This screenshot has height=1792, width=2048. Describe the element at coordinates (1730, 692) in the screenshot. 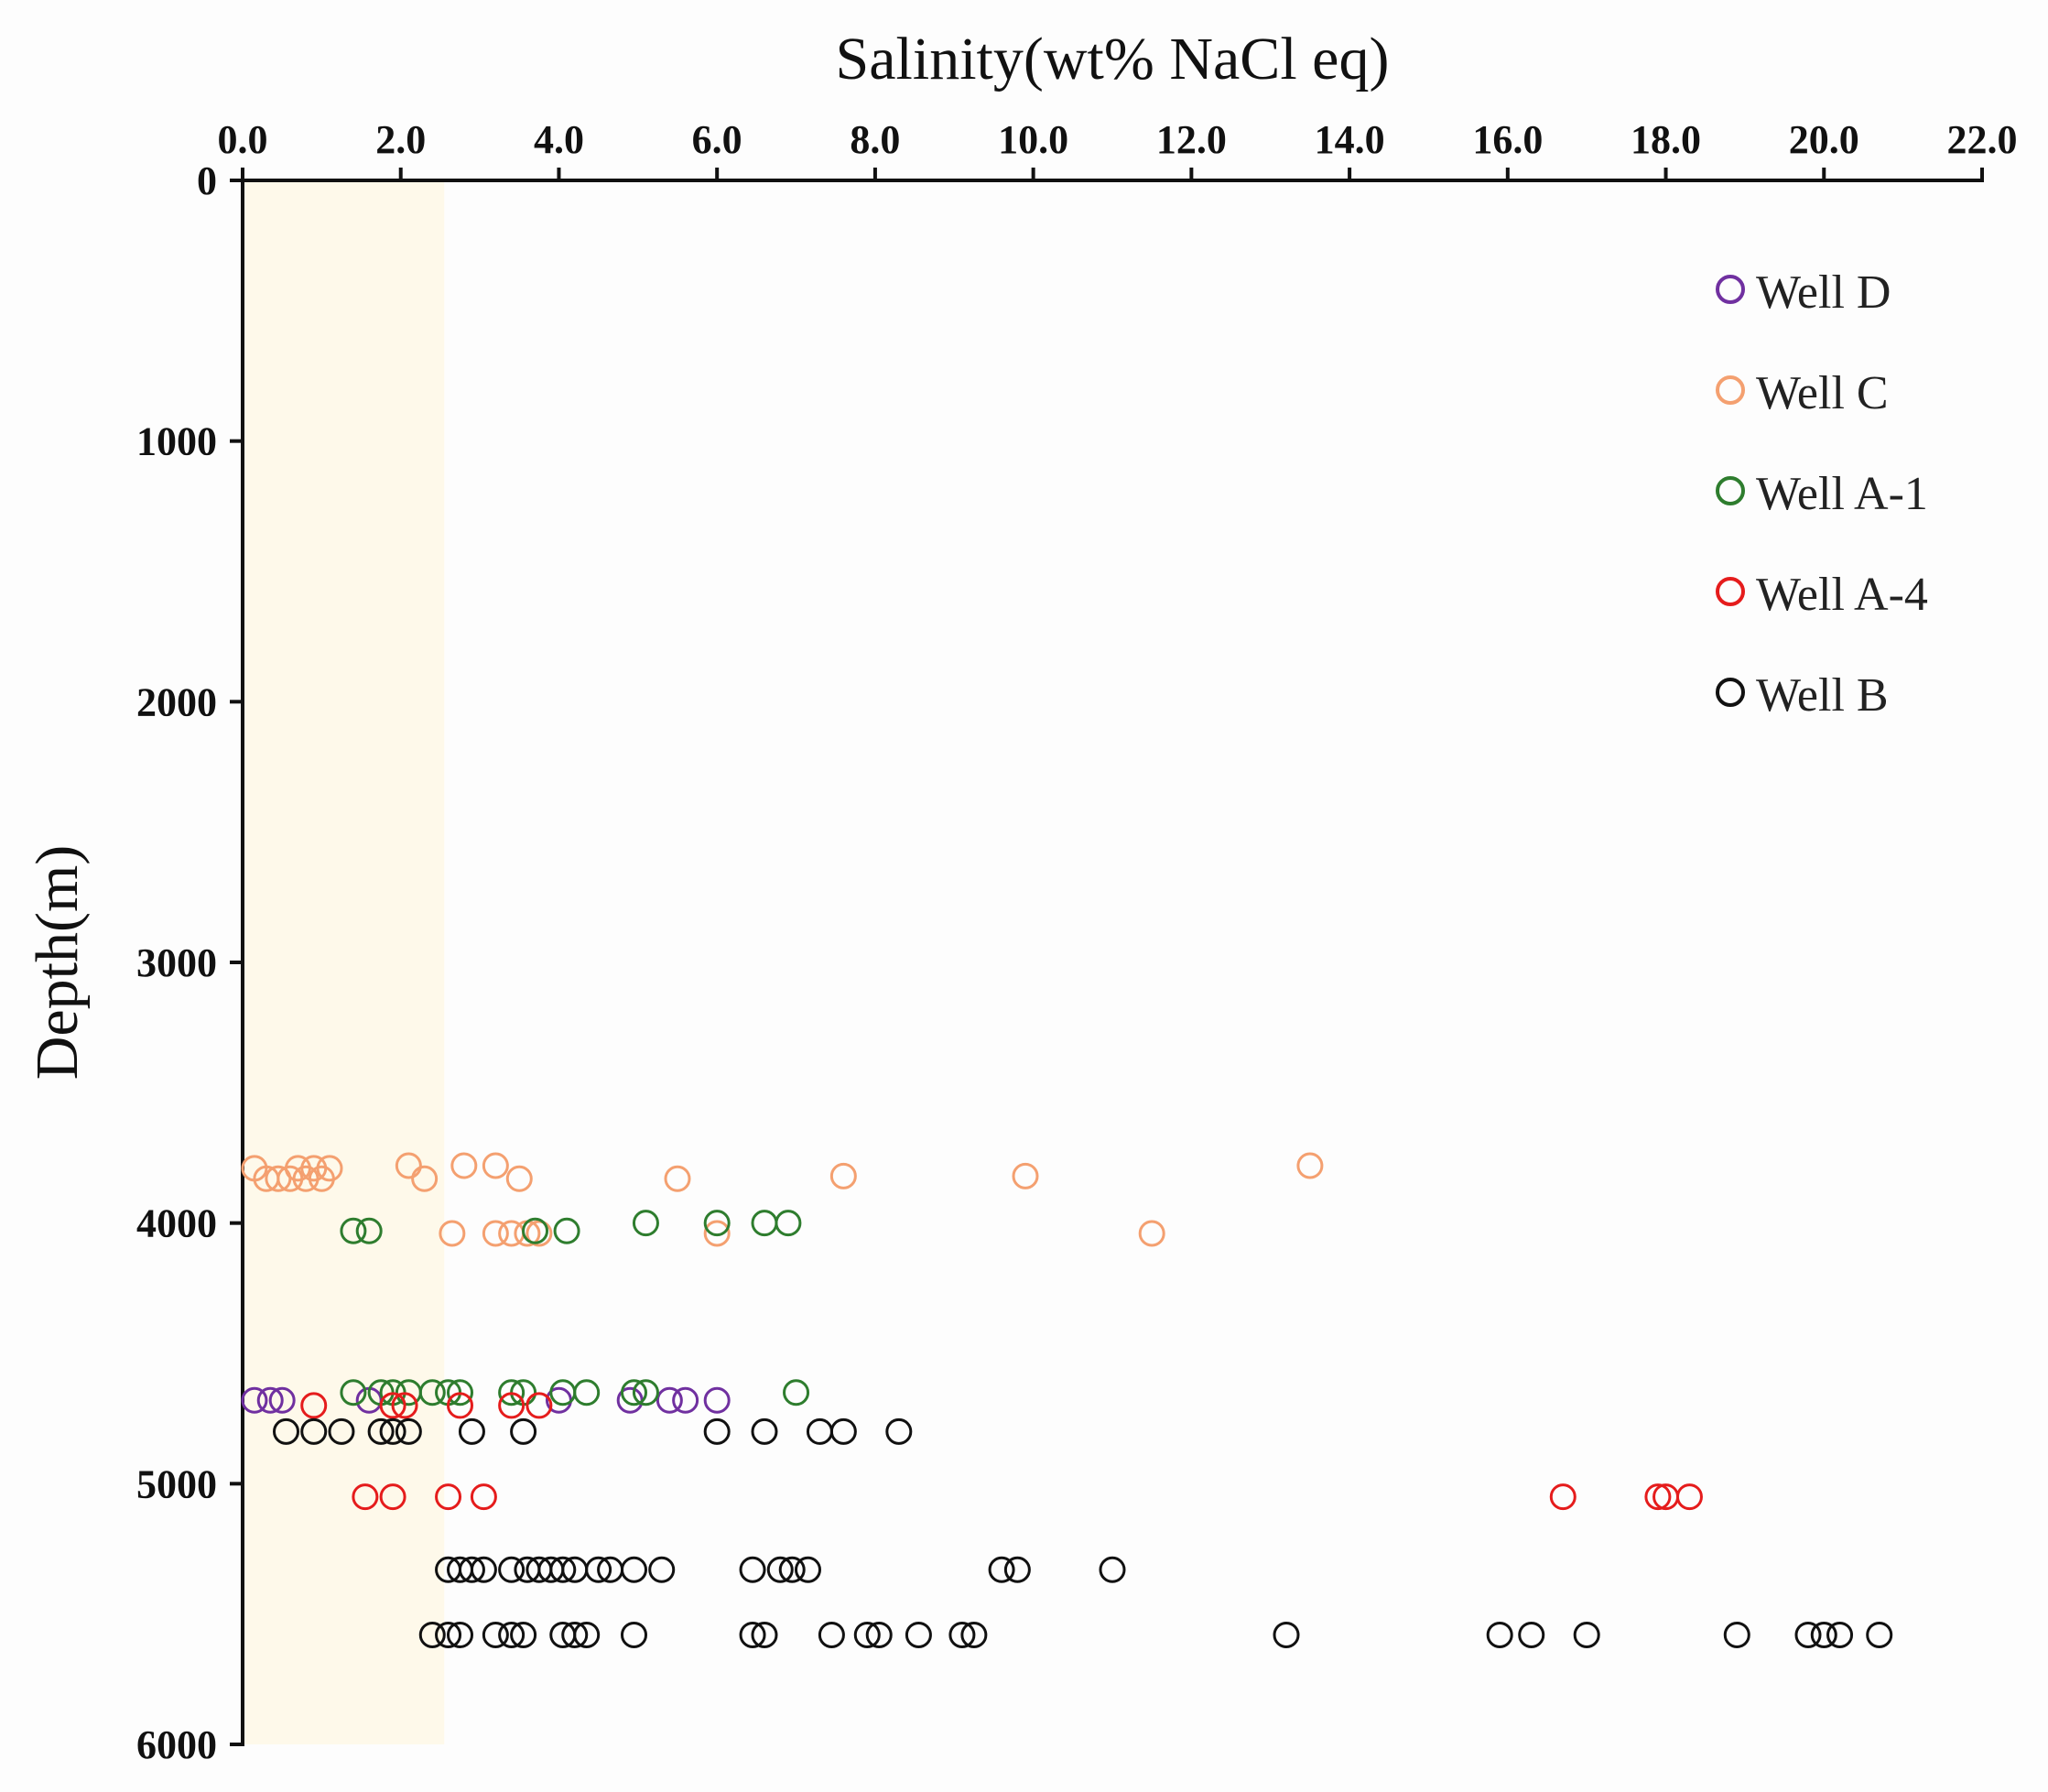

I see `legend-marker-well-b` at that location.